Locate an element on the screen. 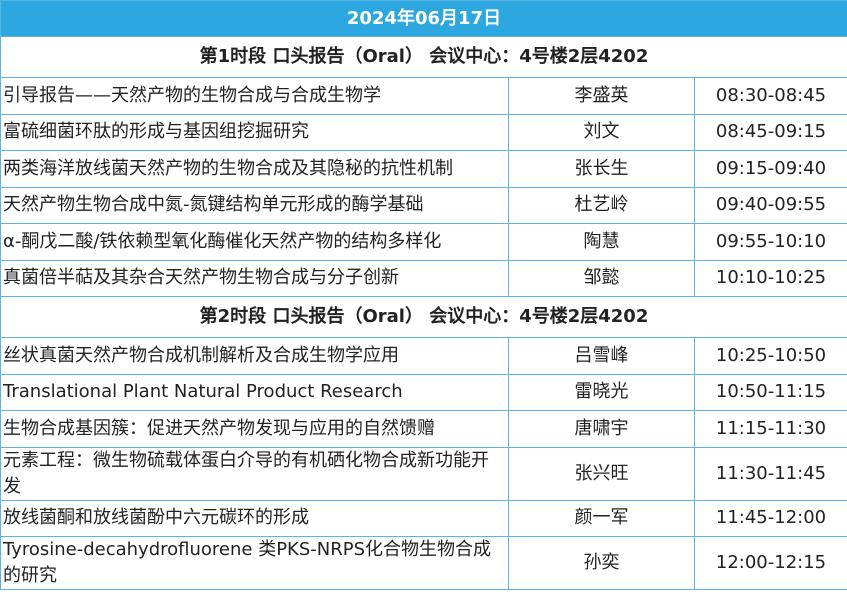 Image resolution: width=847 pixels, height=610 pixels. talk-title: 放线菌酮和放线菌酚中六元碳环的形成 is located at coordinates (254, 518).